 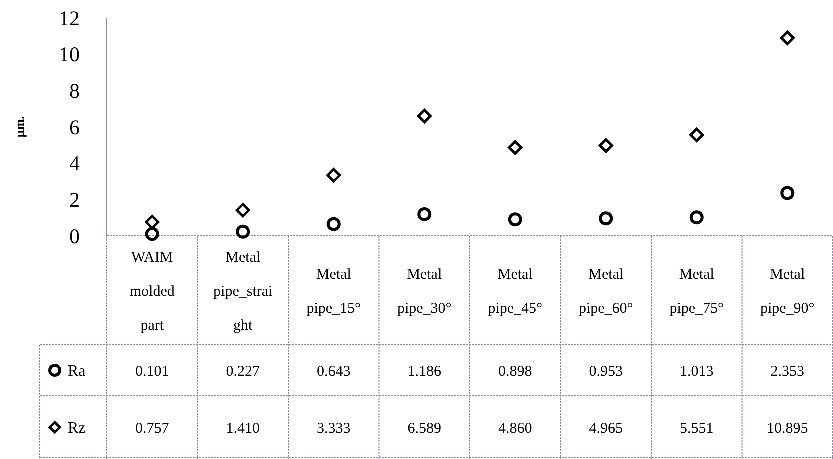 What do you see at coordinates (606, 428) in the screenshot?
I see `data-label: 4.965` at bounding box center [606, 428].